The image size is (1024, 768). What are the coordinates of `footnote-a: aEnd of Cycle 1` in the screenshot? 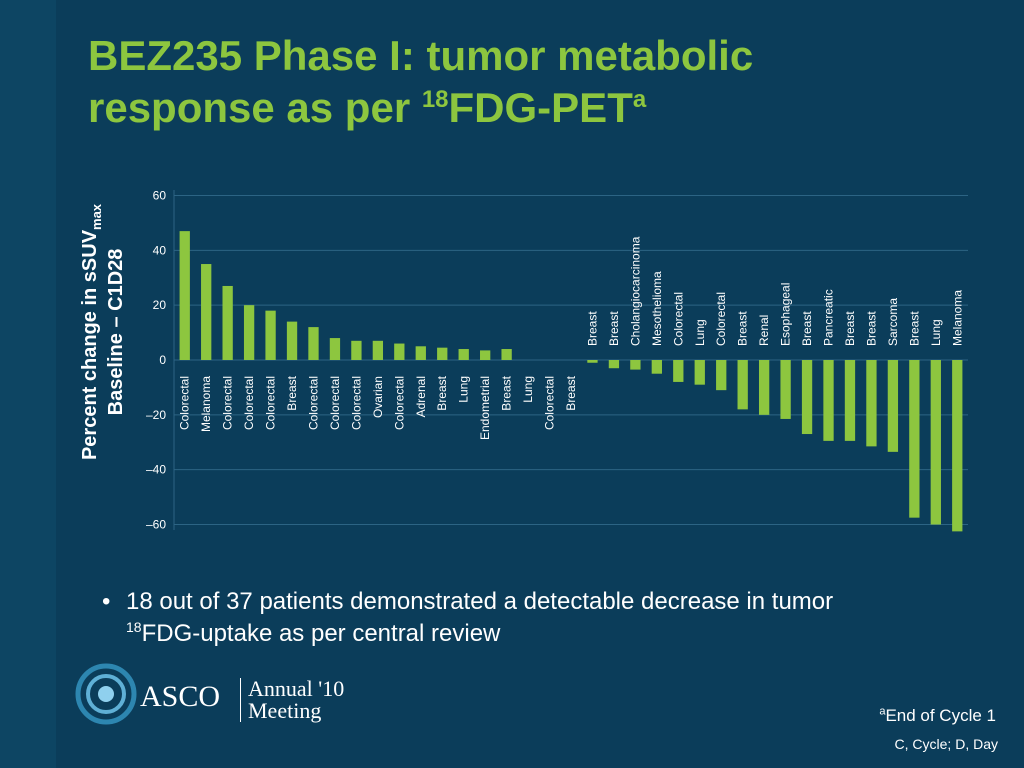 It's located at (937, 716).